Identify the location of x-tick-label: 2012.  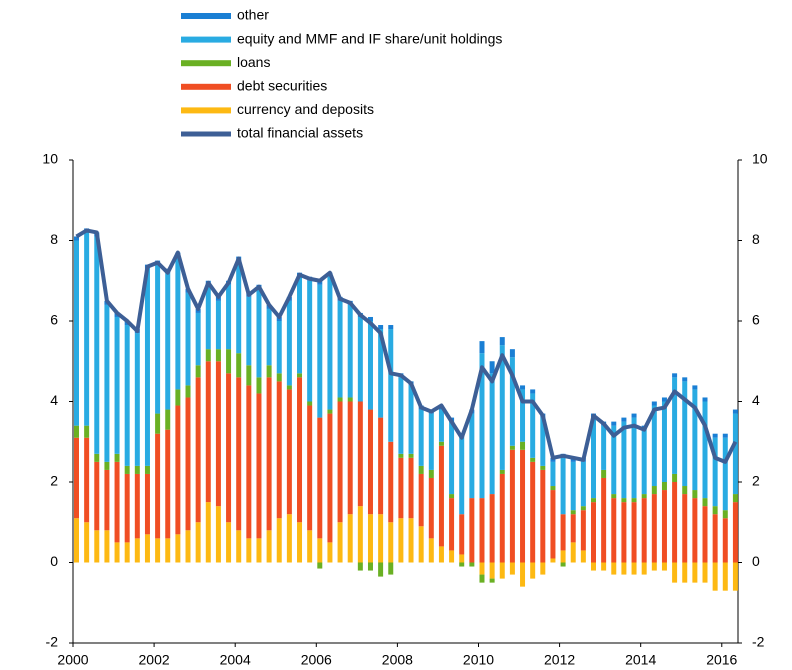
(559, 660).